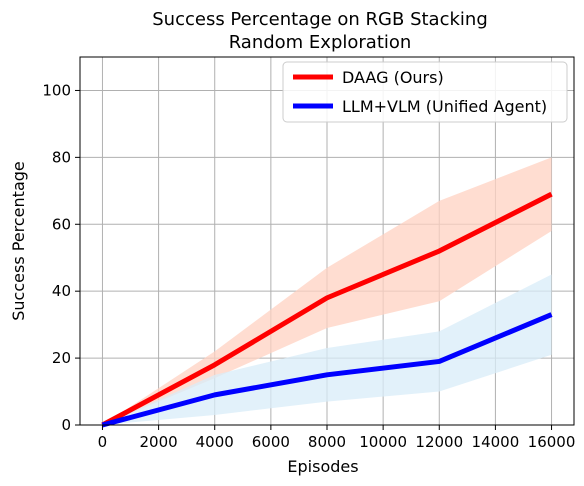  I want to click on legend-label-1: LLM+VLM (Unified Agent), so click(444, 106).